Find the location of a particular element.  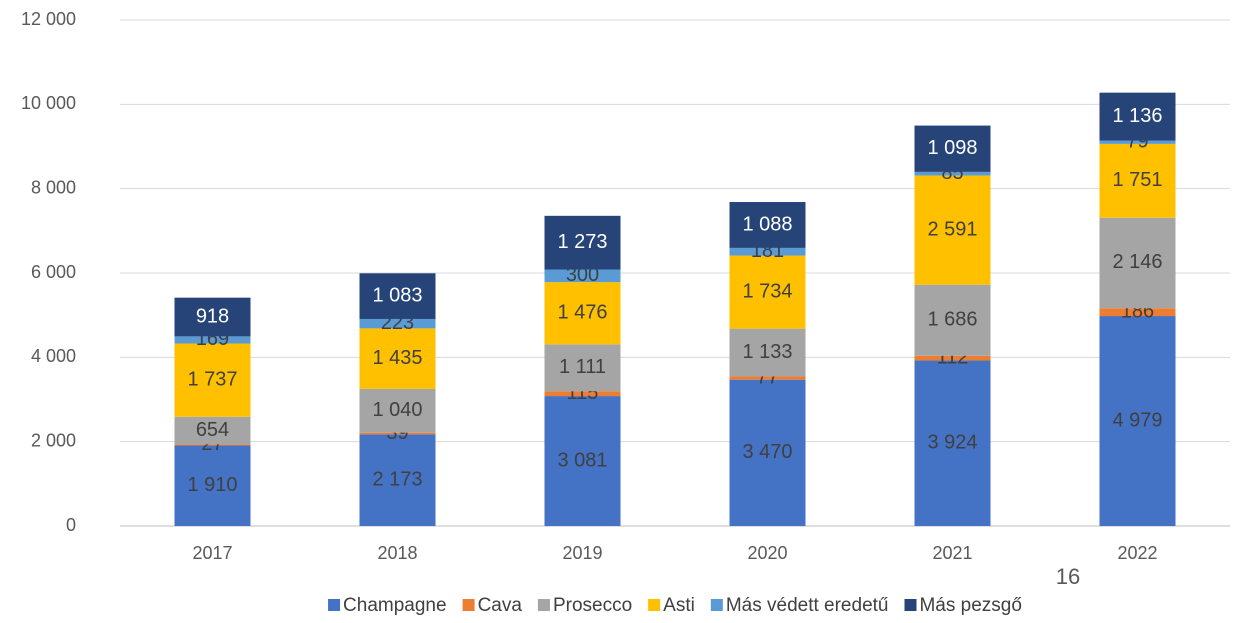

y-tick-label: 6 000 is located at coordinates (53, 272).